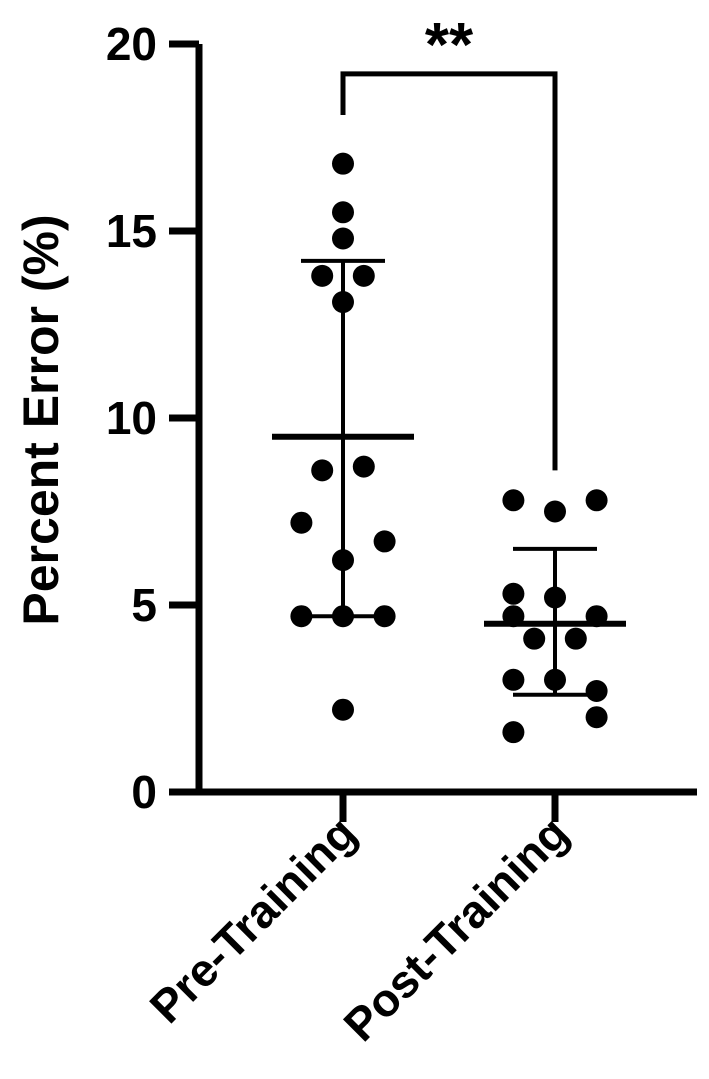 The image size is (709, 1079). I want to click on y-tick-label: 15, so click(131, 231).